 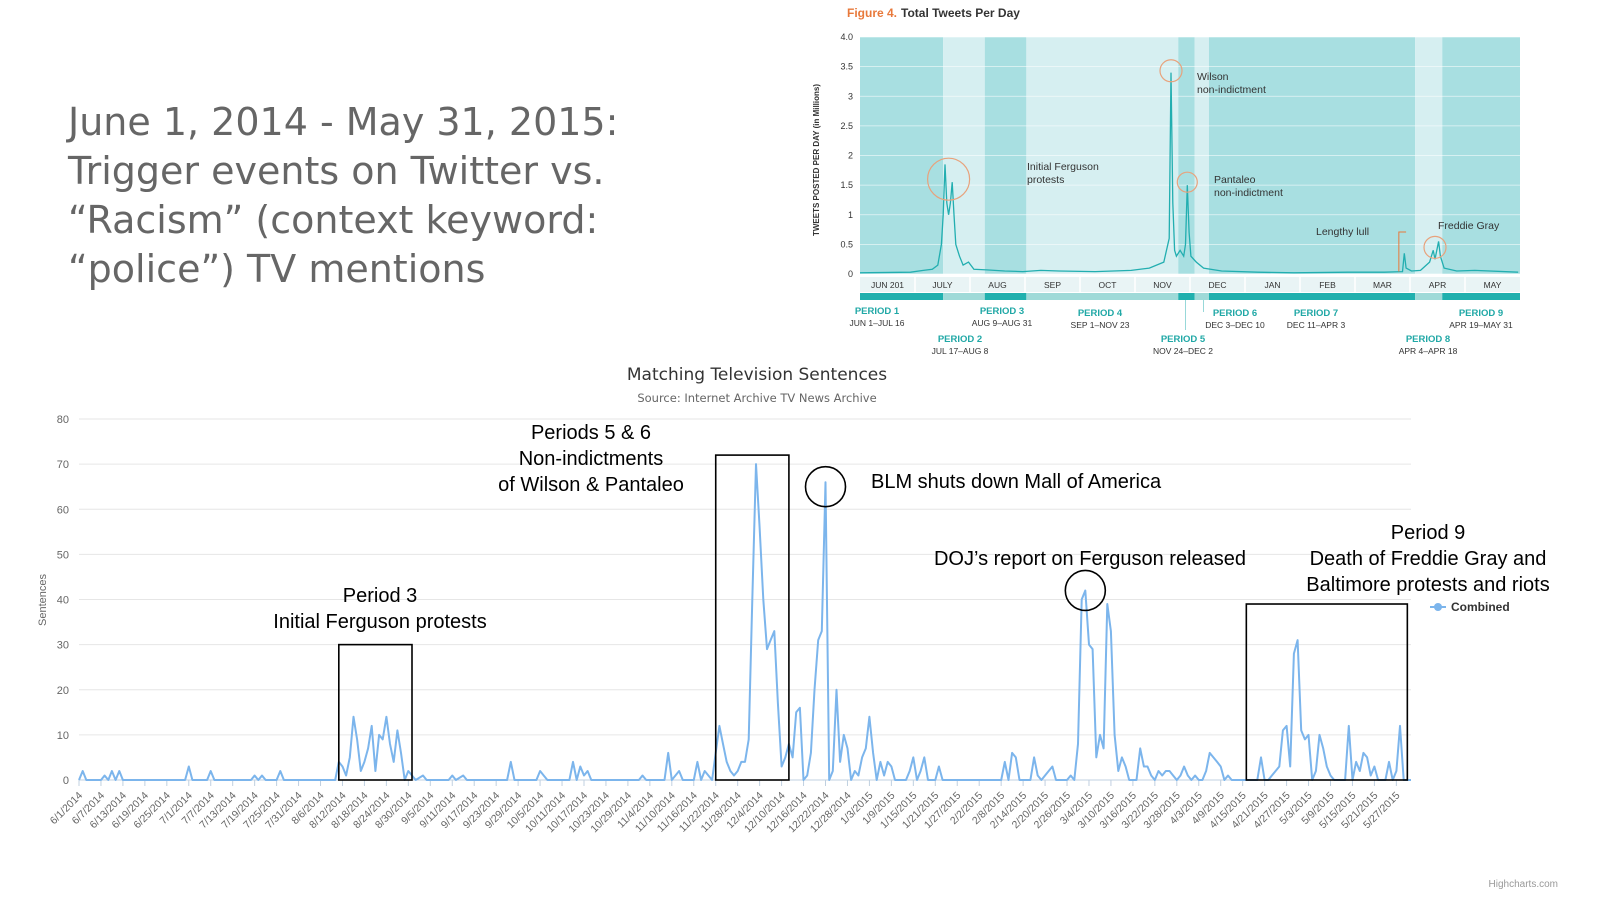 What do you see at coordinates (1402, 251) in the screenshot?
I see `annotation-leader-lull` at bounding box center [1402, 251].